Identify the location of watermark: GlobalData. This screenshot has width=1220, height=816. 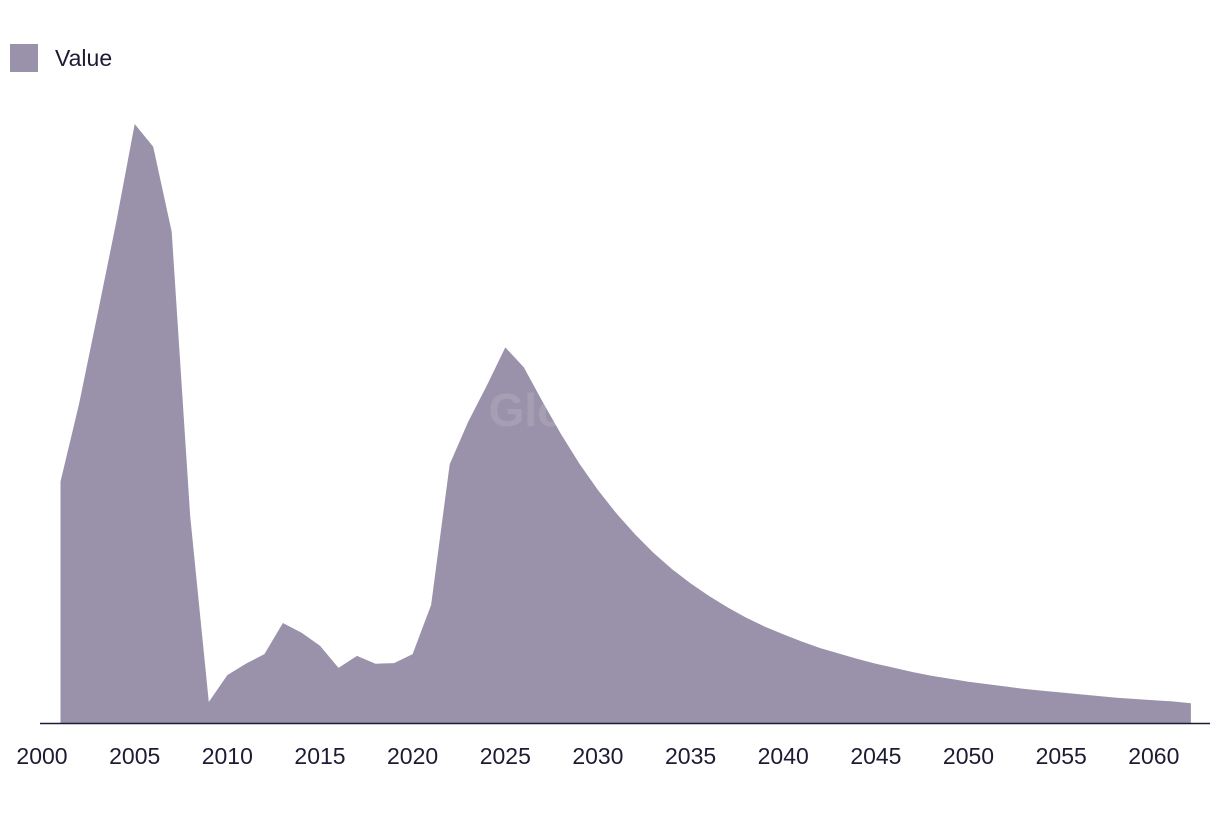
(610, 410).